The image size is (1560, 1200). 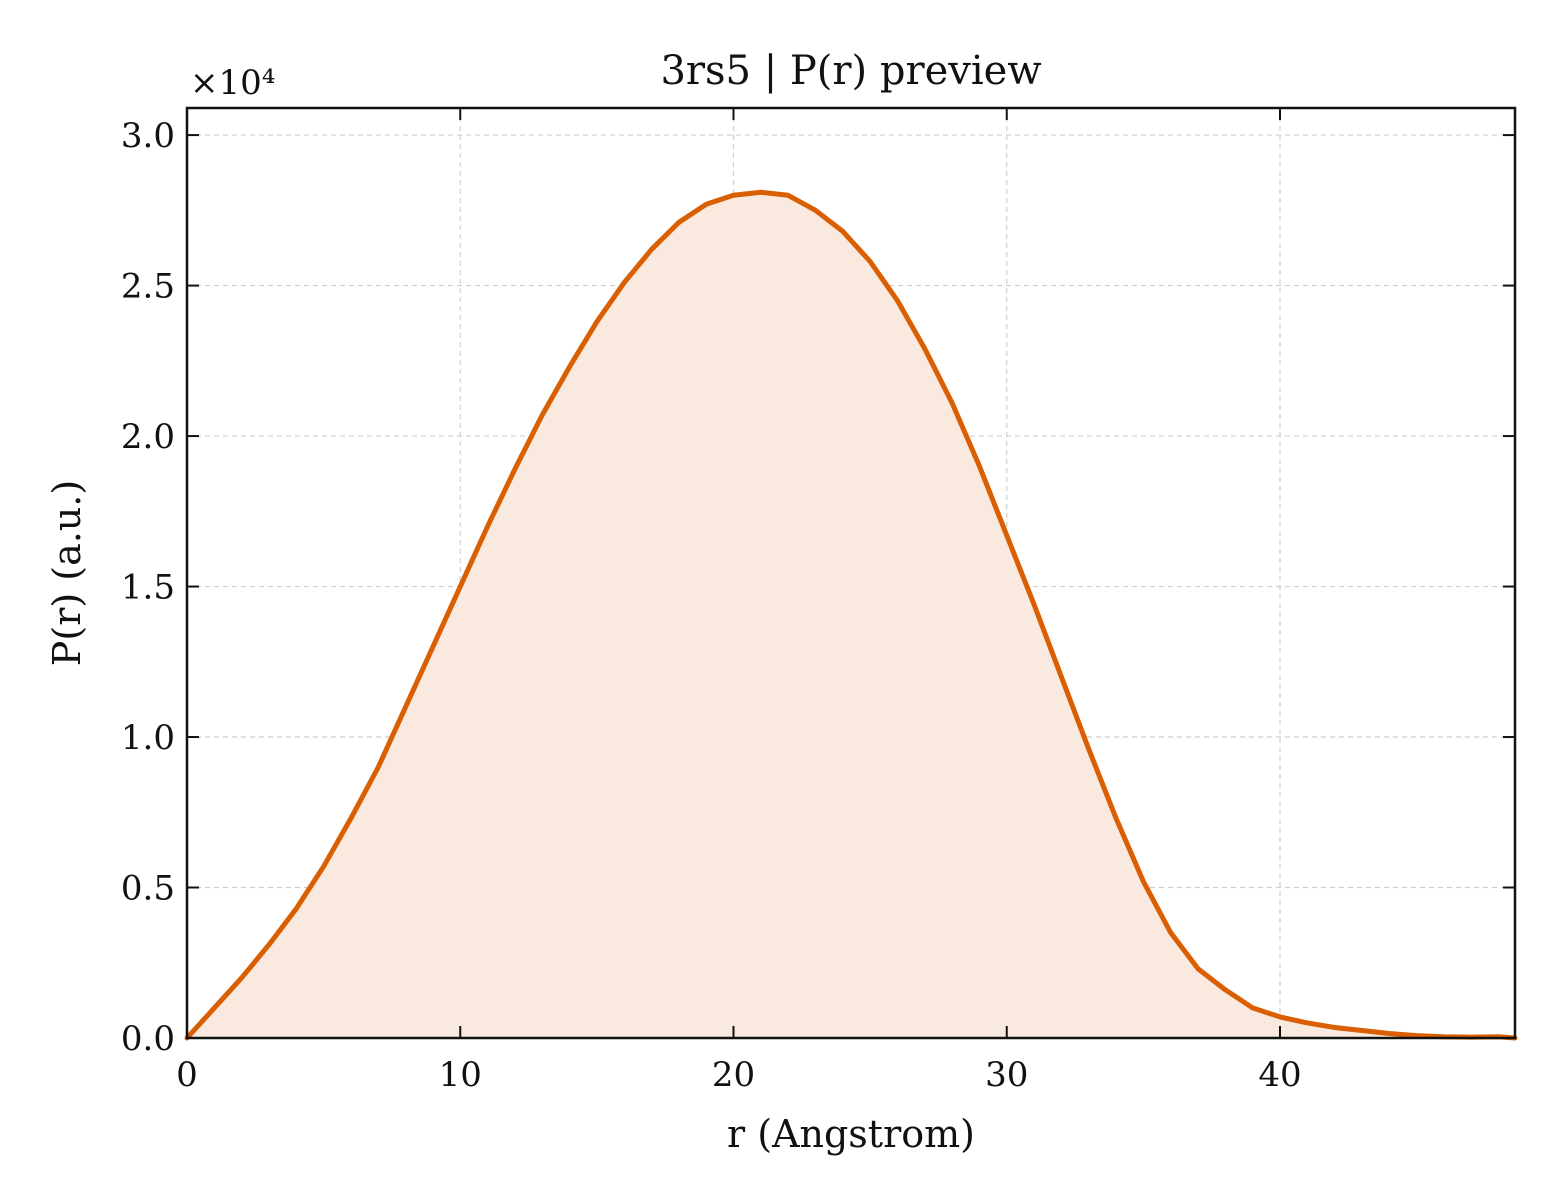 What do you see at coordinates (460, 1075) in the screenshot?
I see `x-tick-label: 10` at bounding box center [460, 1075].